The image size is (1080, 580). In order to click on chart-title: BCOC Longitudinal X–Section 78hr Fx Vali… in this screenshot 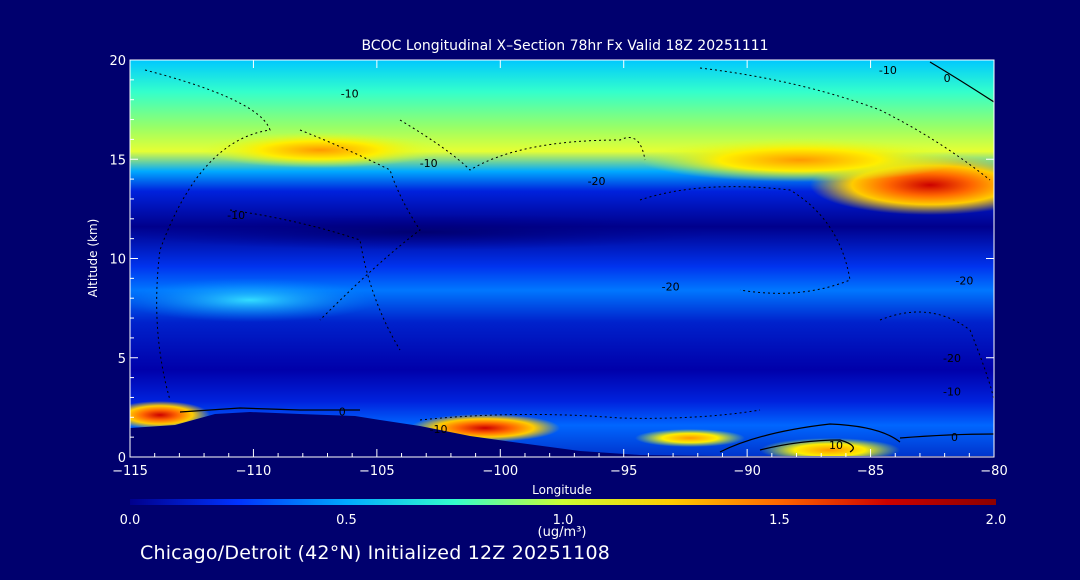, I will do `click(564, 46)`.